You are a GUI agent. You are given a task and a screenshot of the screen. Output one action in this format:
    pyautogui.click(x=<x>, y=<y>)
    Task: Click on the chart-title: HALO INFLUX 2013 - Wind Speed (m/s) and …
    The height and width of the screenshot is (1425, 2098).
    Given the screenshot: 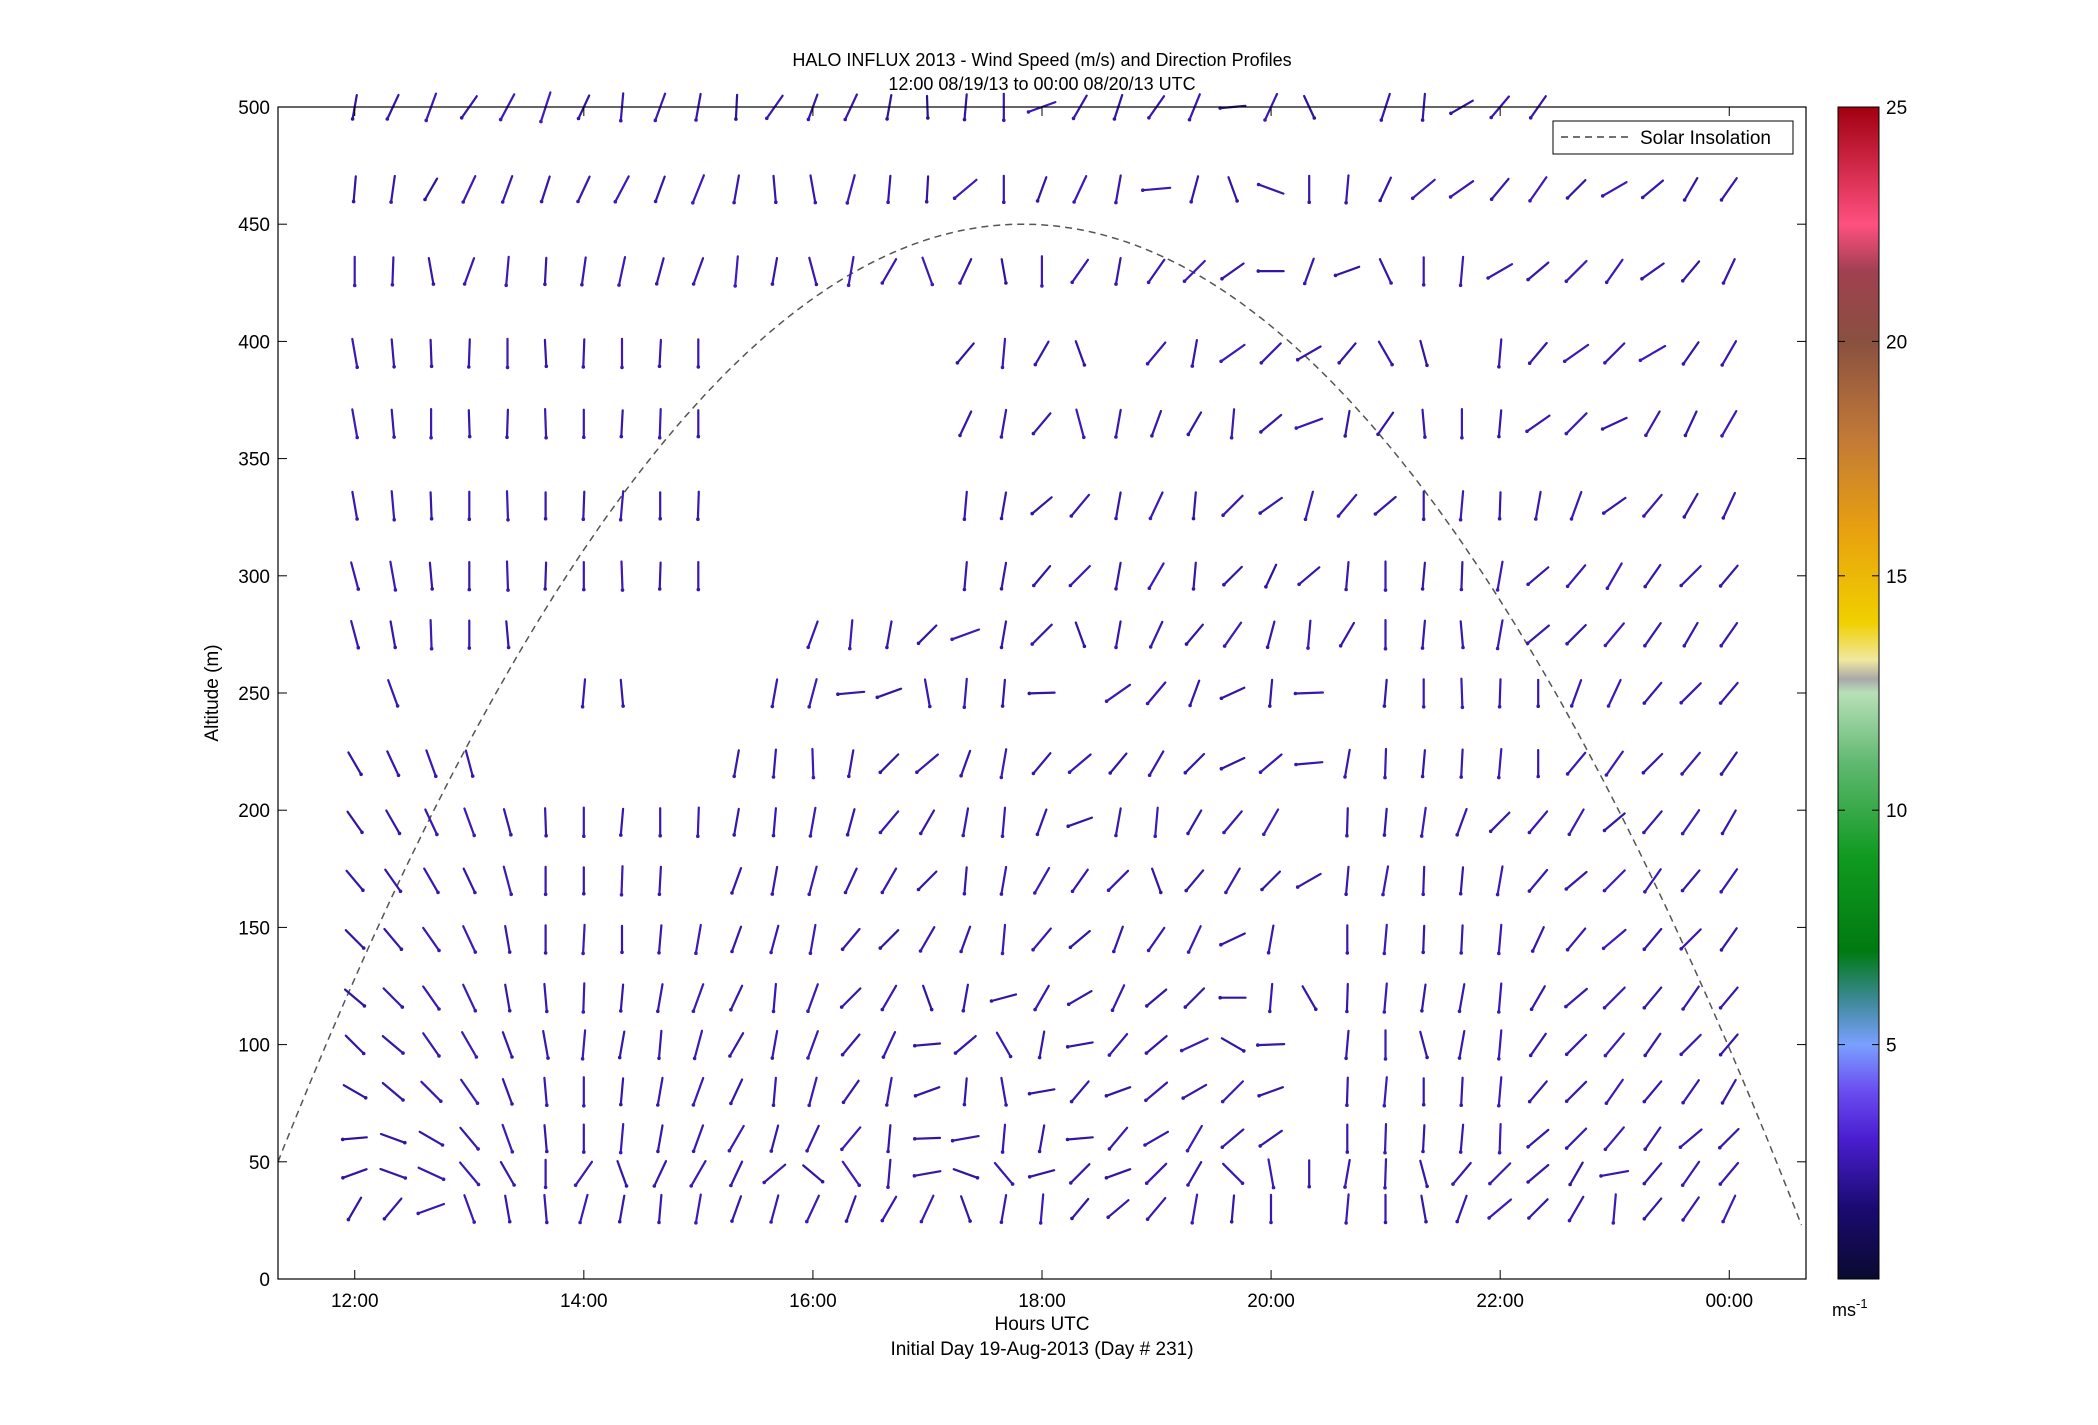 What is the action you would take?
    pyautogui.click(x=1041, y=60)
    